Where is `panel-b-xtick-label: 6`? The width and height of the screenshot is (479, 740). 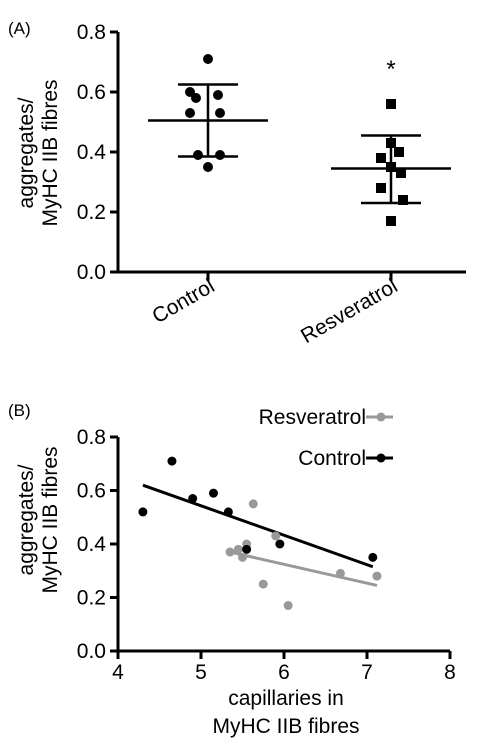 panel-b-xtick-label: 6 is located at coordinates (284, 672).